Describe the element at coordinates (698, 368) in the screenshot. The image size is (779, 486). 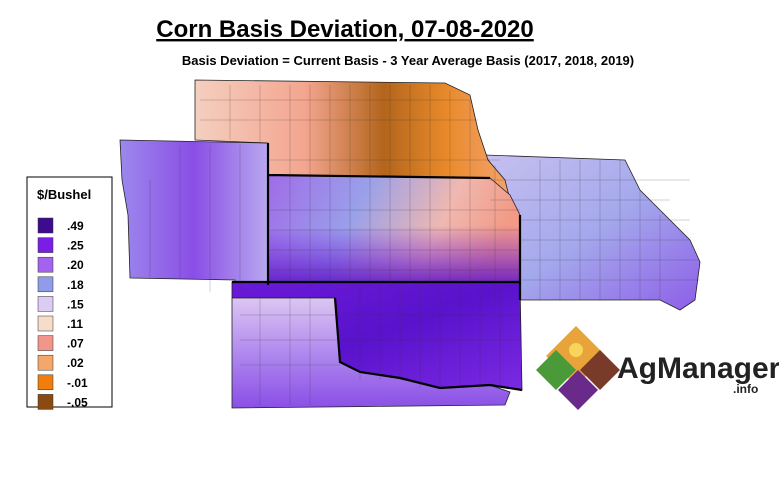
I see `logo-name: AgManager` at that location.